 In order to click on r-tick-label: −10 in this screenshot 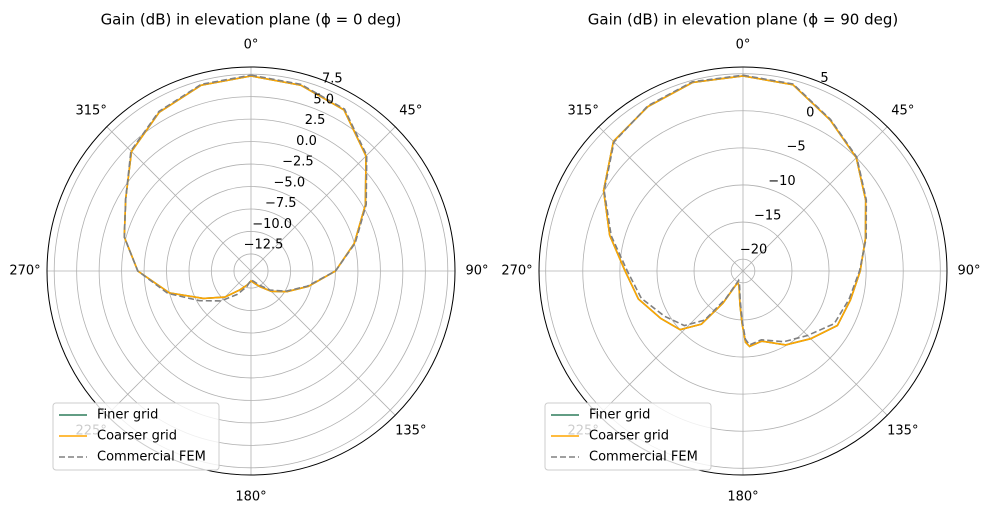, I will do `click(781, 181)`.